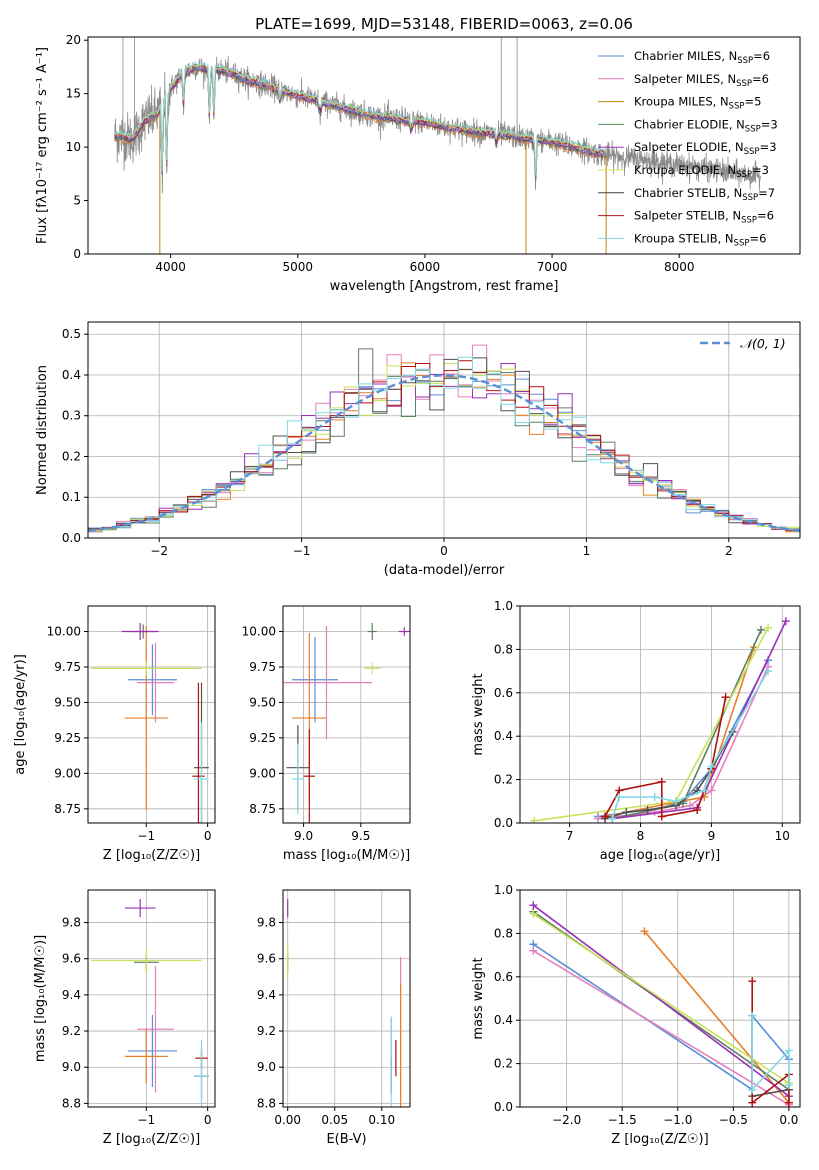 This screenshot has height=1170, width=819. I want to click on legend-label-4: Salpeter ELODIE, NSSP=3, so click(705, 148).